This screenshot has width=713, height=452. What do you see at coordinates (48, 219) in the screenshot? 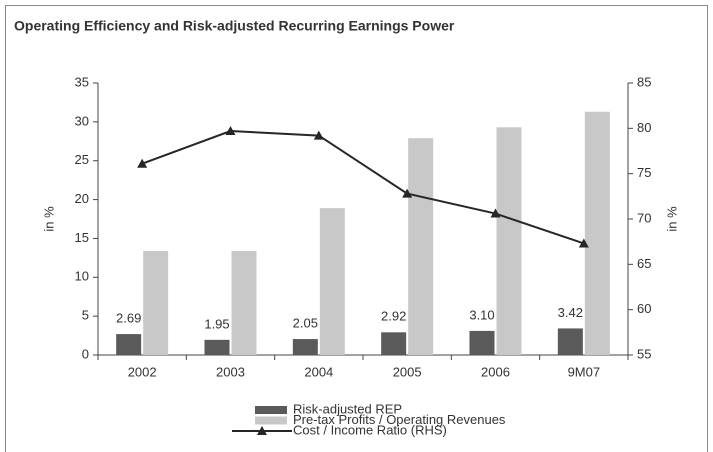
I see `y-axis-label: in %` at bounding box center [48, 219].